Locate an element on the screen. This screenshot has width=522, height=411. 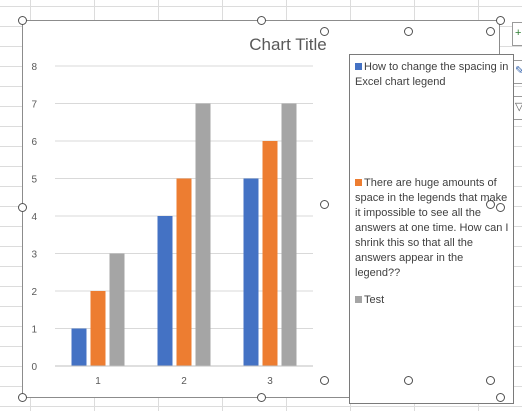
y-tick-label: 1 is located at coordinates (34, 330).